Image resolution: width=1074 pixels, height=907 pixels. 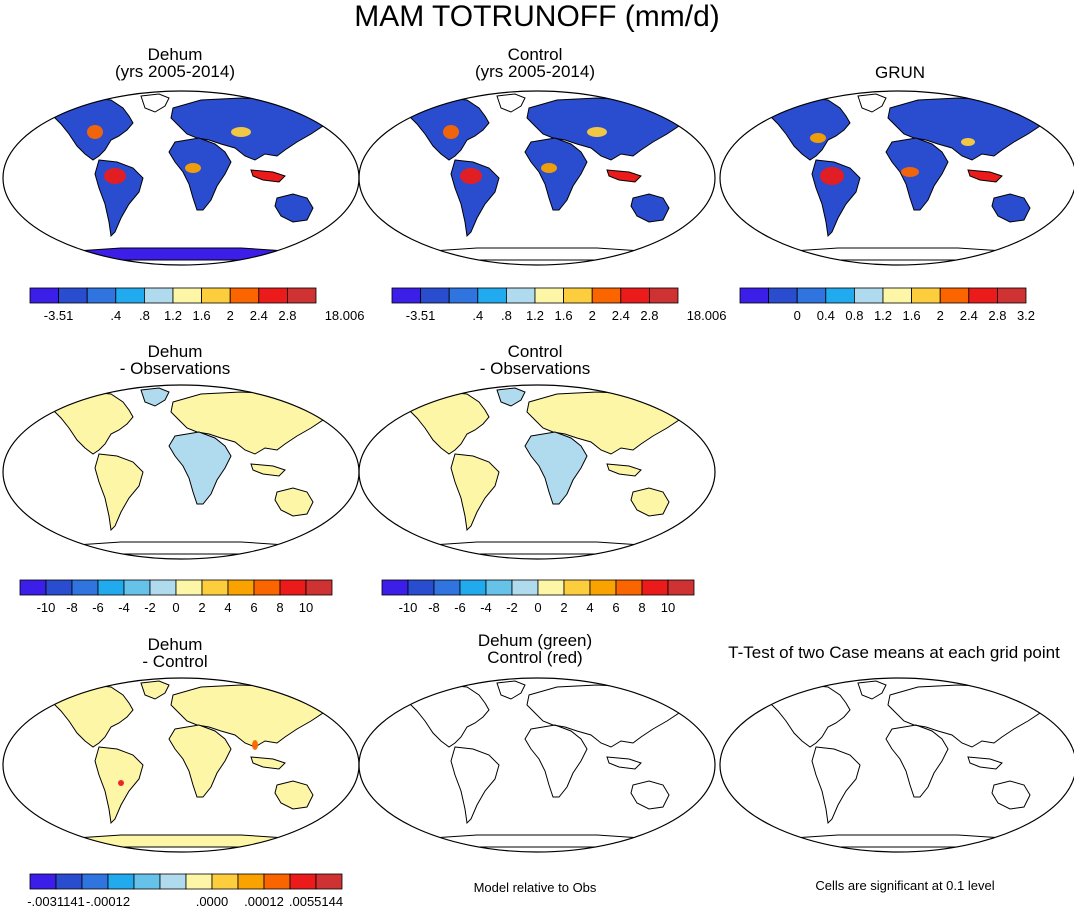 I want to click on note-significance: Cells are significant at 0.1 level, so click(x=905, y=885).